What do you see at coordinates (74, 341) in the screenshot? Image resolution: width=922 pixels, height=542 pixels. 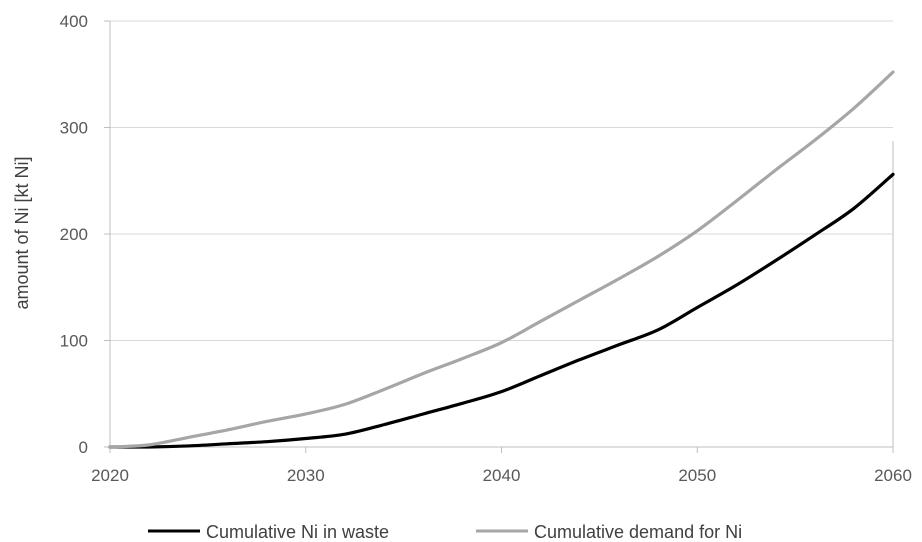 I see `y-tick-label-100: 100` at bounding box center [74, 341].